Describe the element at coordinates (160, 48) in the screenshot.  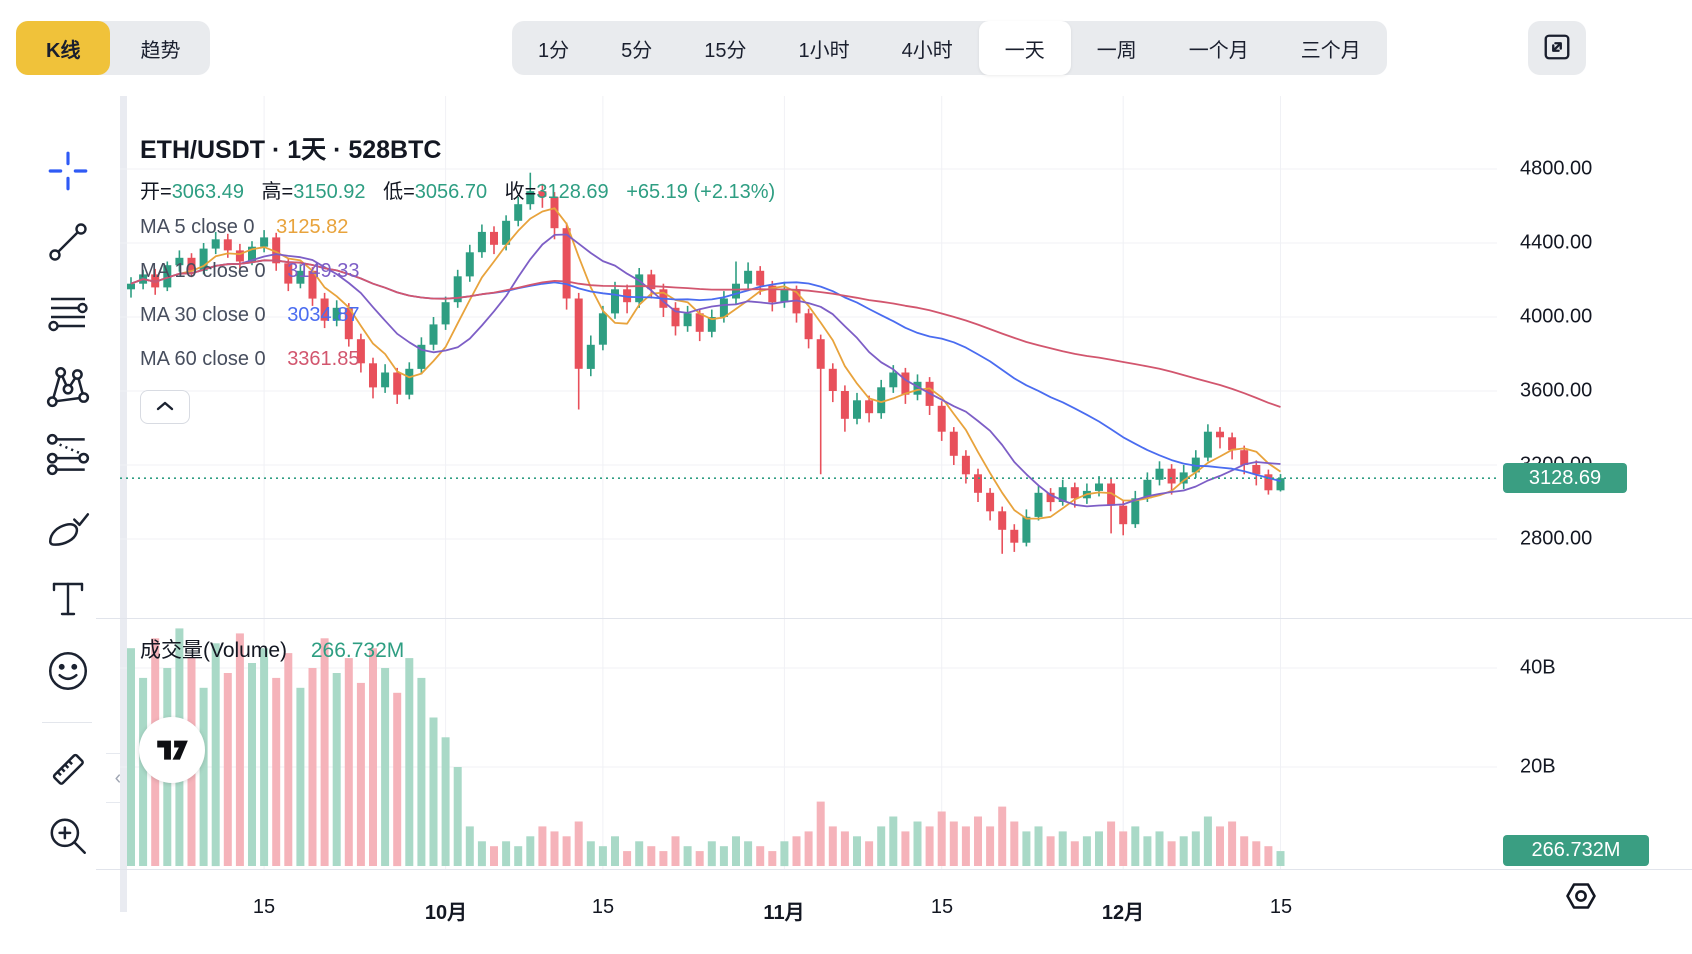
I see `chart-type-trend-button: 趋势` at that location.